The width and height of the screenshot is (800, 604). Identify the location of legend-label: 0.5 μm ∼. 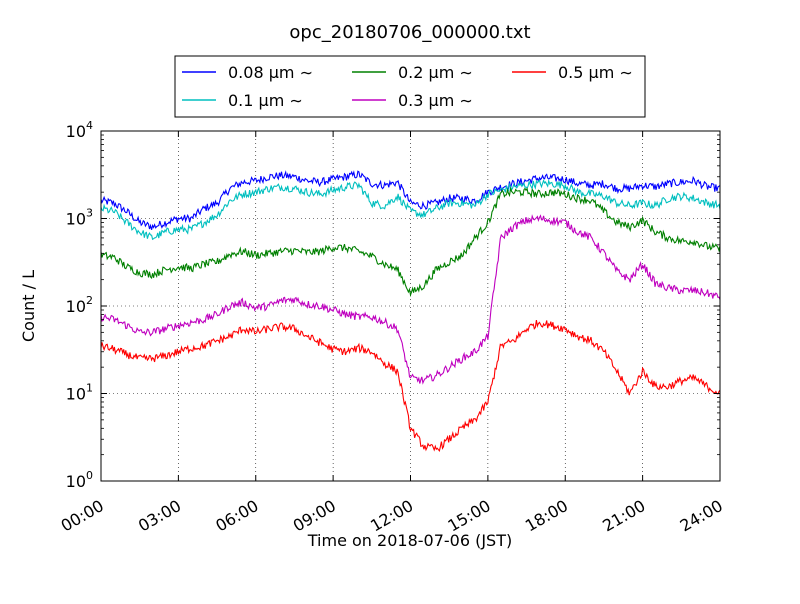
(595, 72).